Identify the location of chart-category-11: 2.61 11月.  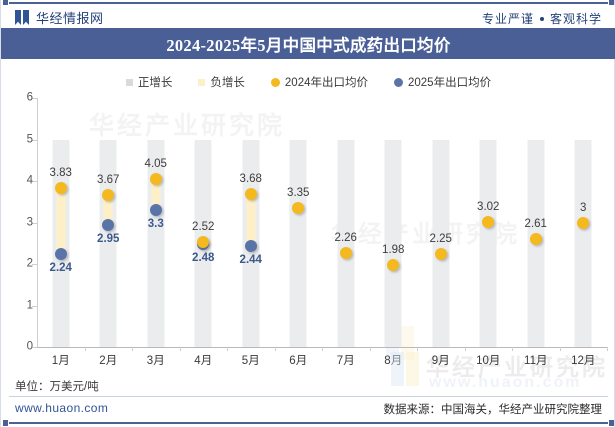
(536, 230).